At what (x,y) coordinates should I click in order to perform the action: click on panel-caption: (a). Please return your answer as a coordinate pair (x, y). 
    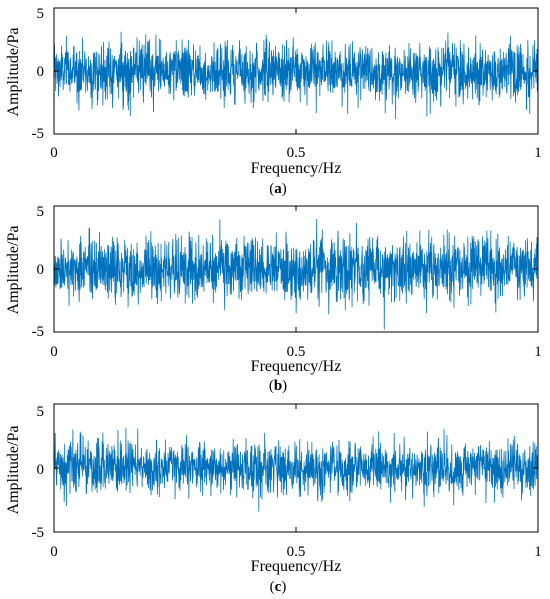
    Looking at the image, I should click on (278, 189).